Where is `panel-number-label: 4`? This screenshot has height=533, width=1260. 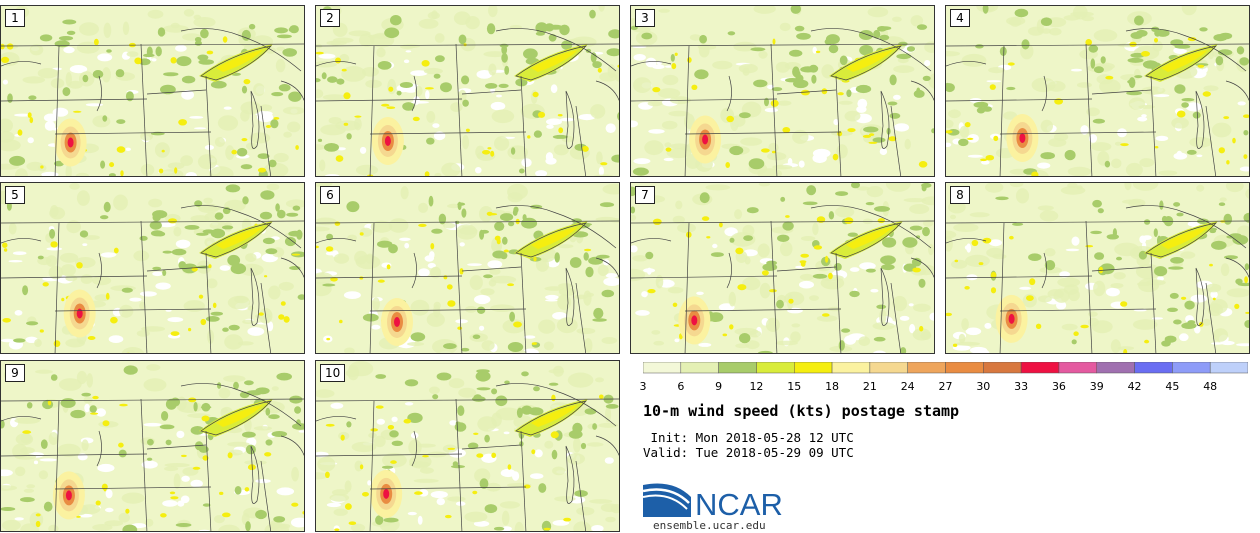 panel-number-label: 4 is located at coordinates (960, 18).